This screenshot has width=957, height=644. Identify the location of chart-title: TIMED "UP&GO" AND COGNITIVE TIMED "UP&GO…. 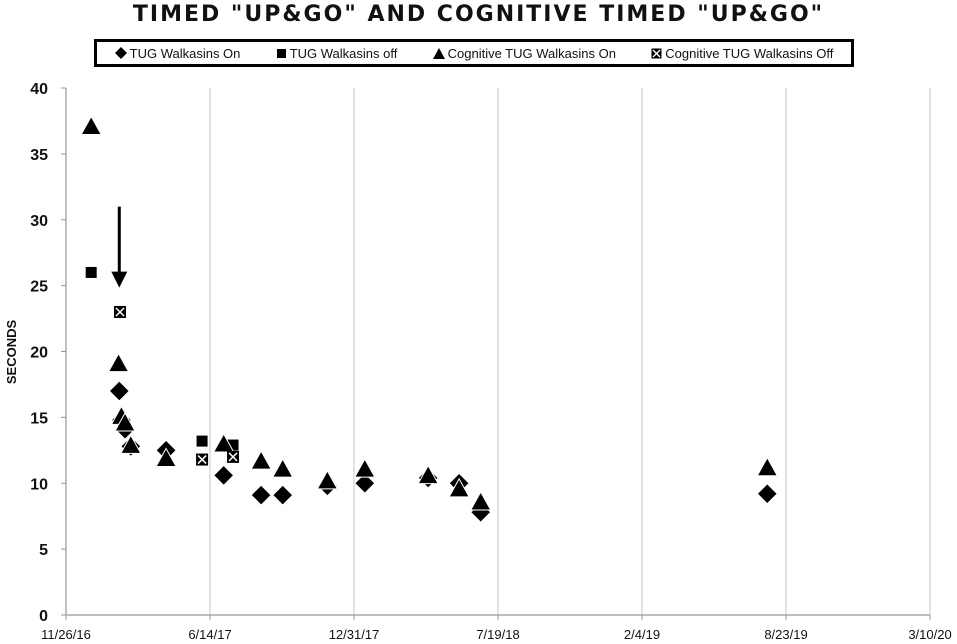
(478, 14).